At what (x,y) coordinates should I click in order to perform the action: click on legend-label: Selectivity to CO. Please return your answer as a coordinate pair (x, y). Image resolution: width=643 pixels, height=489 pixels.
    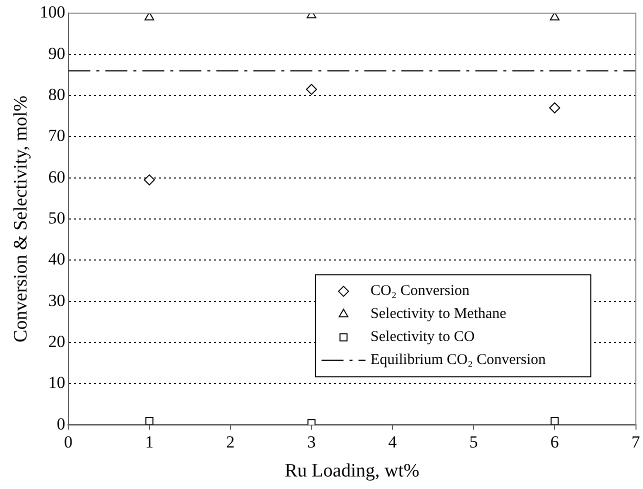
    Looking at the image, I should click on (422, 337).